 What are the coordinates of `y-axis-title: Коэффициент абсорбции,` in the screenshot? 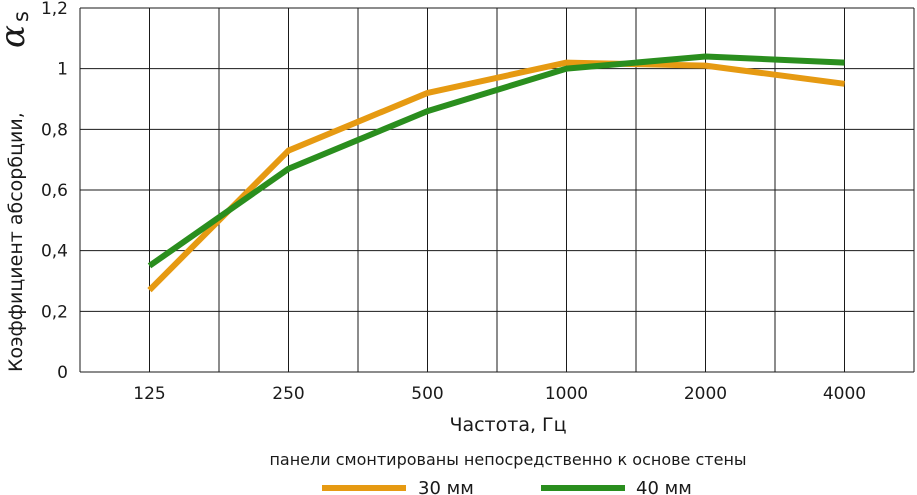 It's located at (16, 242).